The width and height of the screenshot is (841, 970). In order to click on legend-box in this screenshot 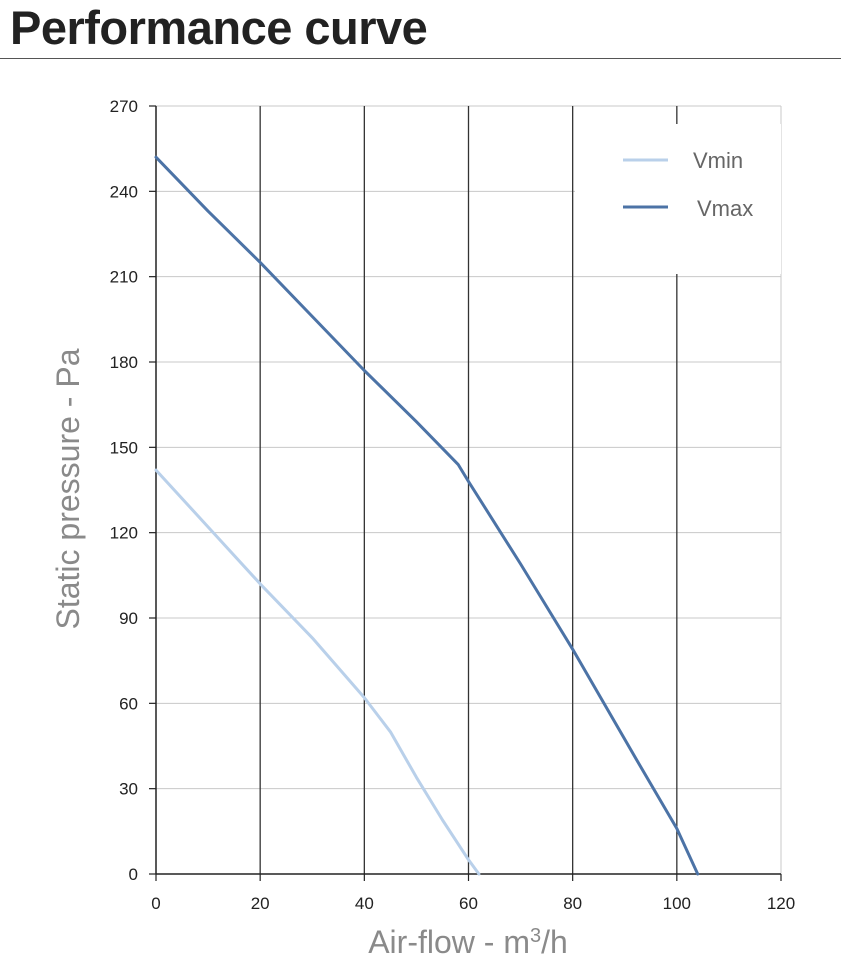, I will do `click(678, 199)`.